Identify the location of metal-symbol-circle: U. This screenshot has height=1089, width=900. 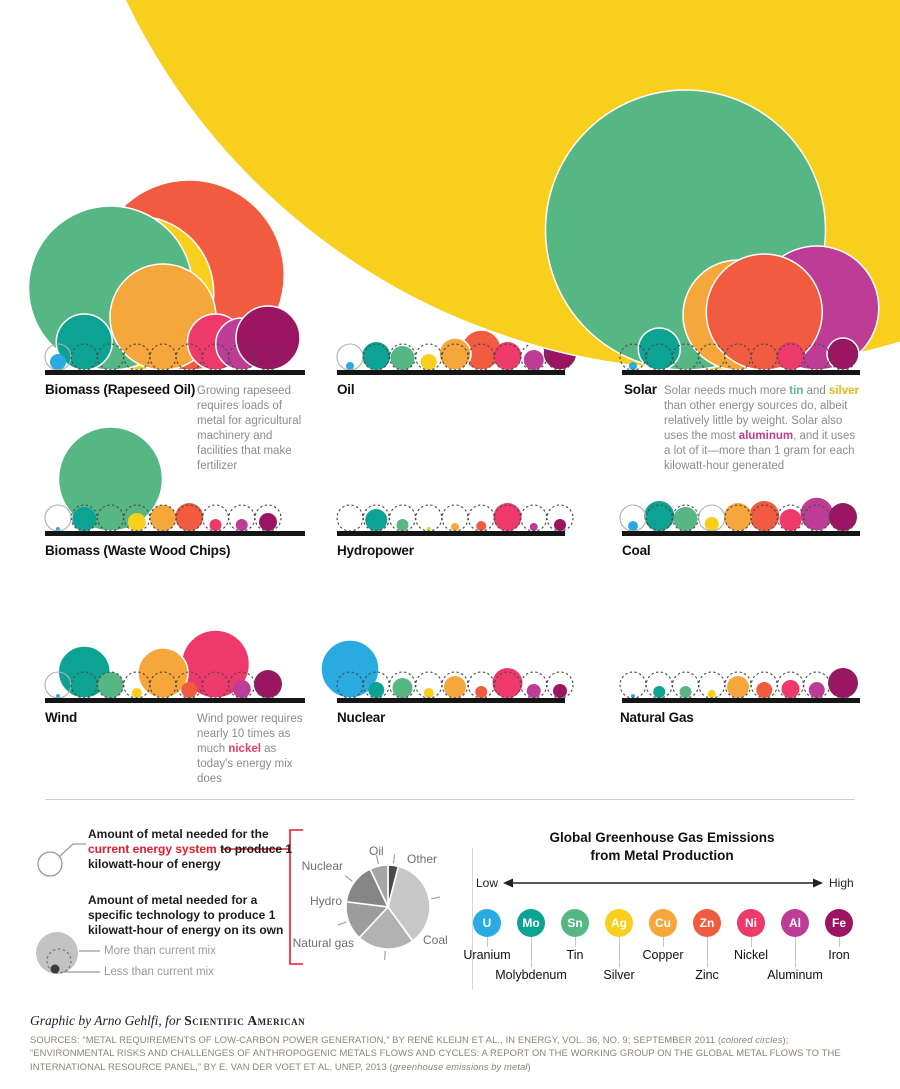
(487, 923).